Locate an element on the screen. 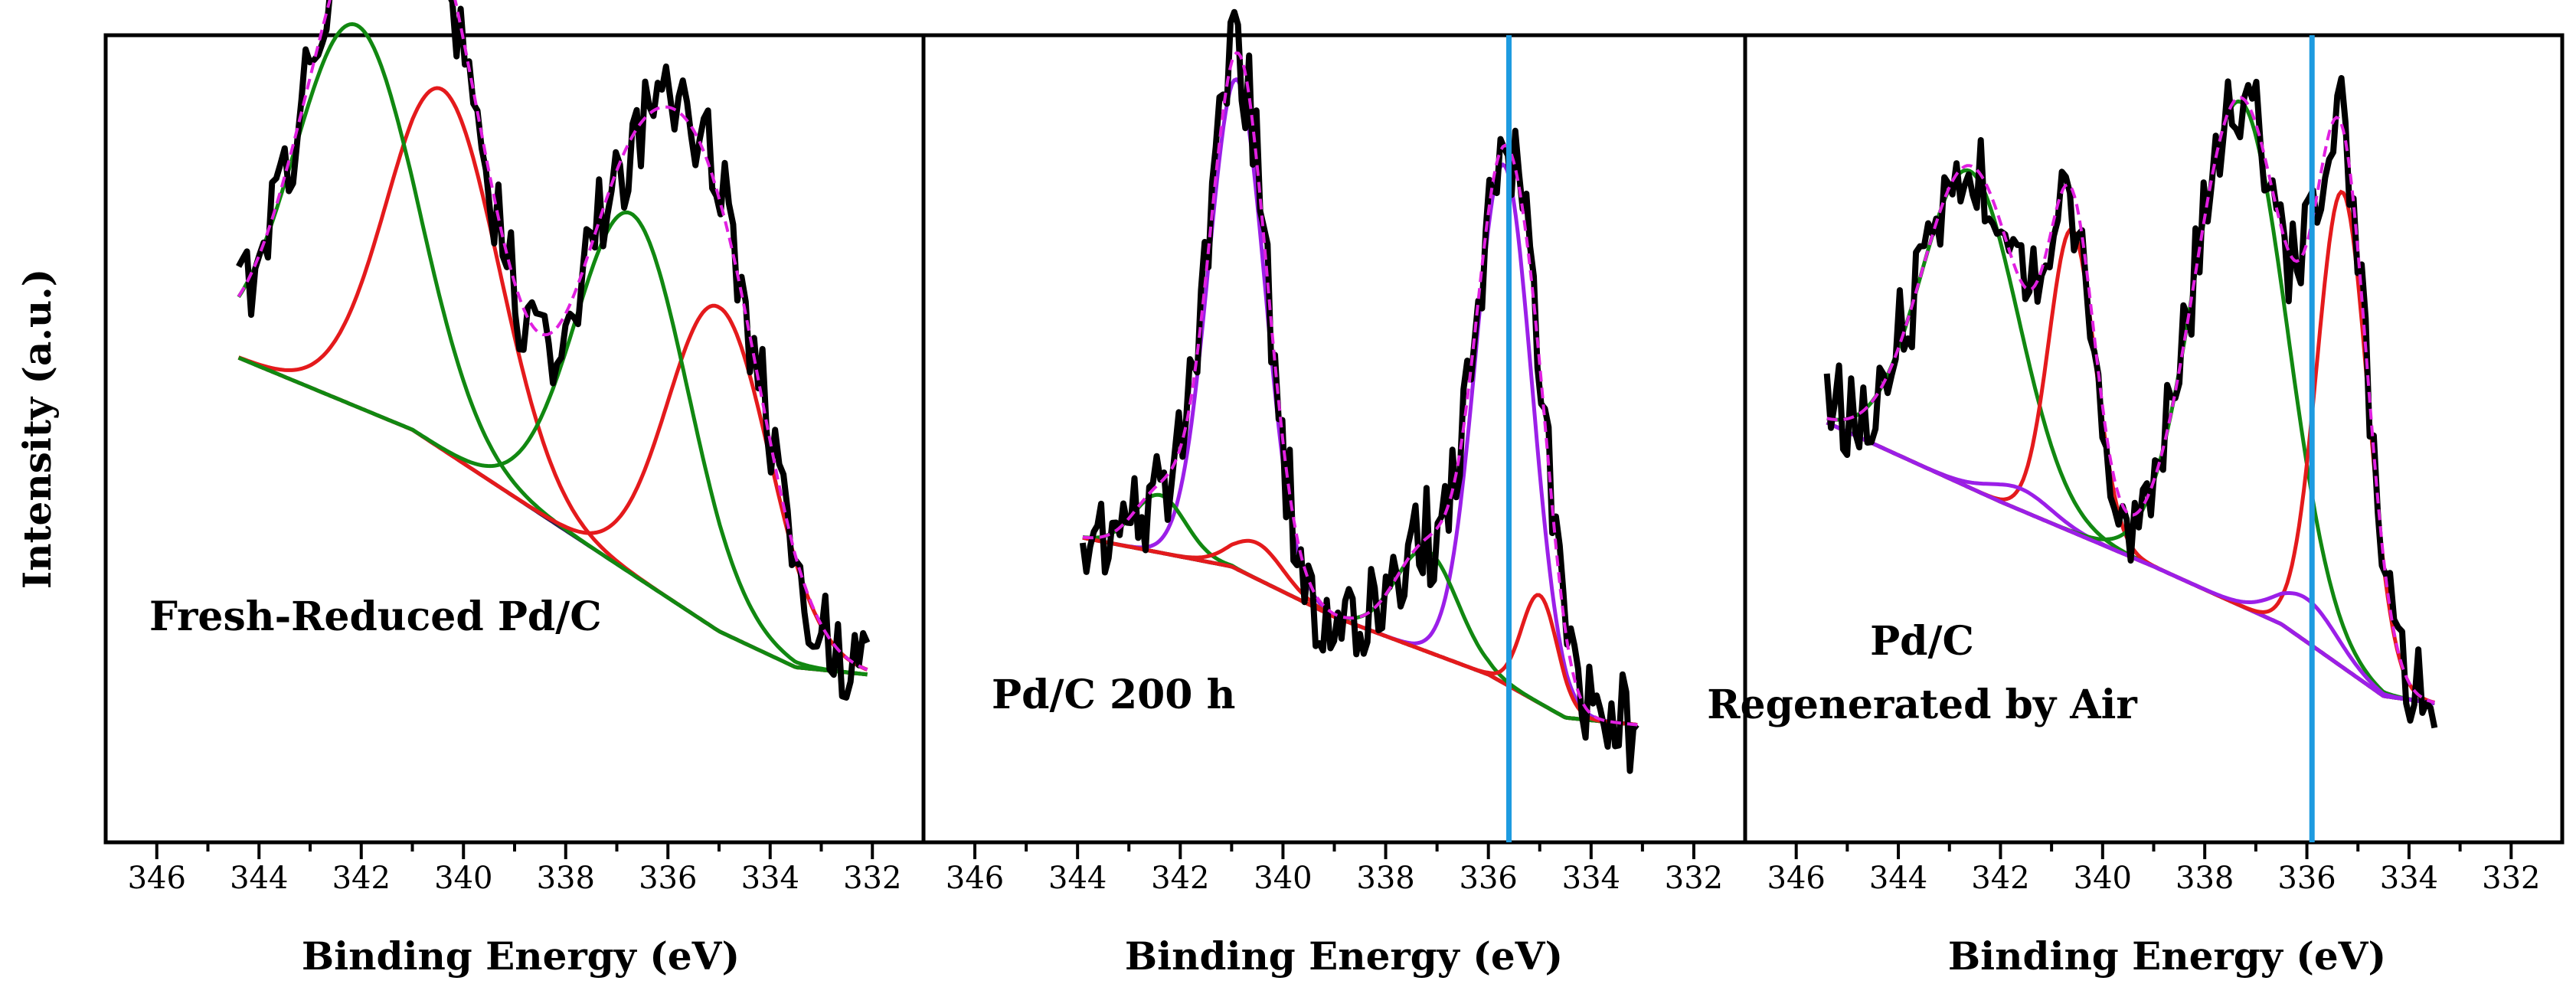 This screenshot has width=2576, height=997. component-peak-green is located at coordinates (552, 444).